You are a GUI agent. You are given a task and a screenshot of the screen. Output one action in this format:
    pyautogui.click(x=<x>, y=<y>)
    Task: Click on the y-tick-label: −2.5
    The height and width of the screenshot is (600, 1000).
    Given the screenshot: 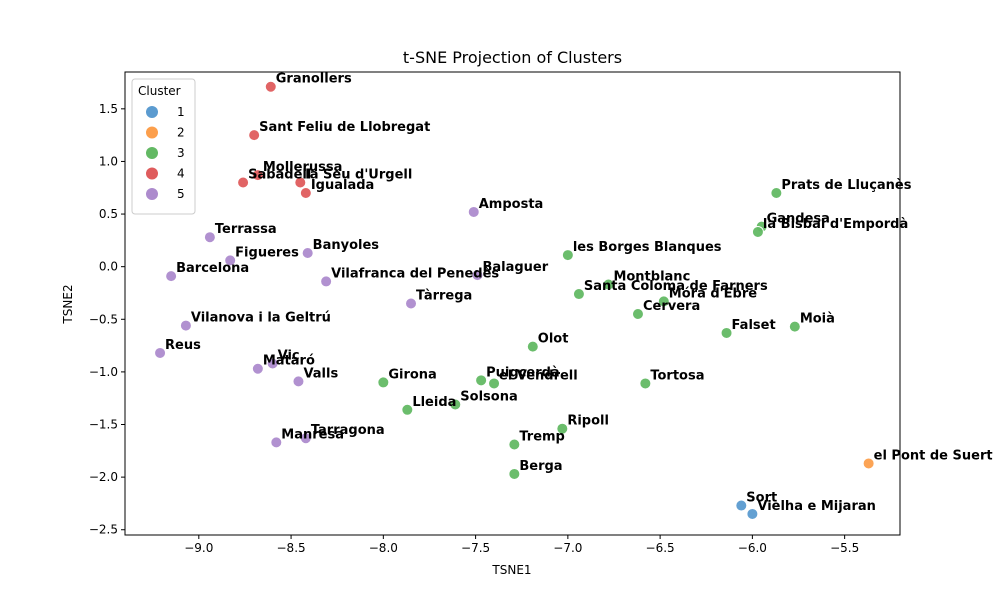 What is the action you would take?
    pyautogui.click(x=103, y=530)
    